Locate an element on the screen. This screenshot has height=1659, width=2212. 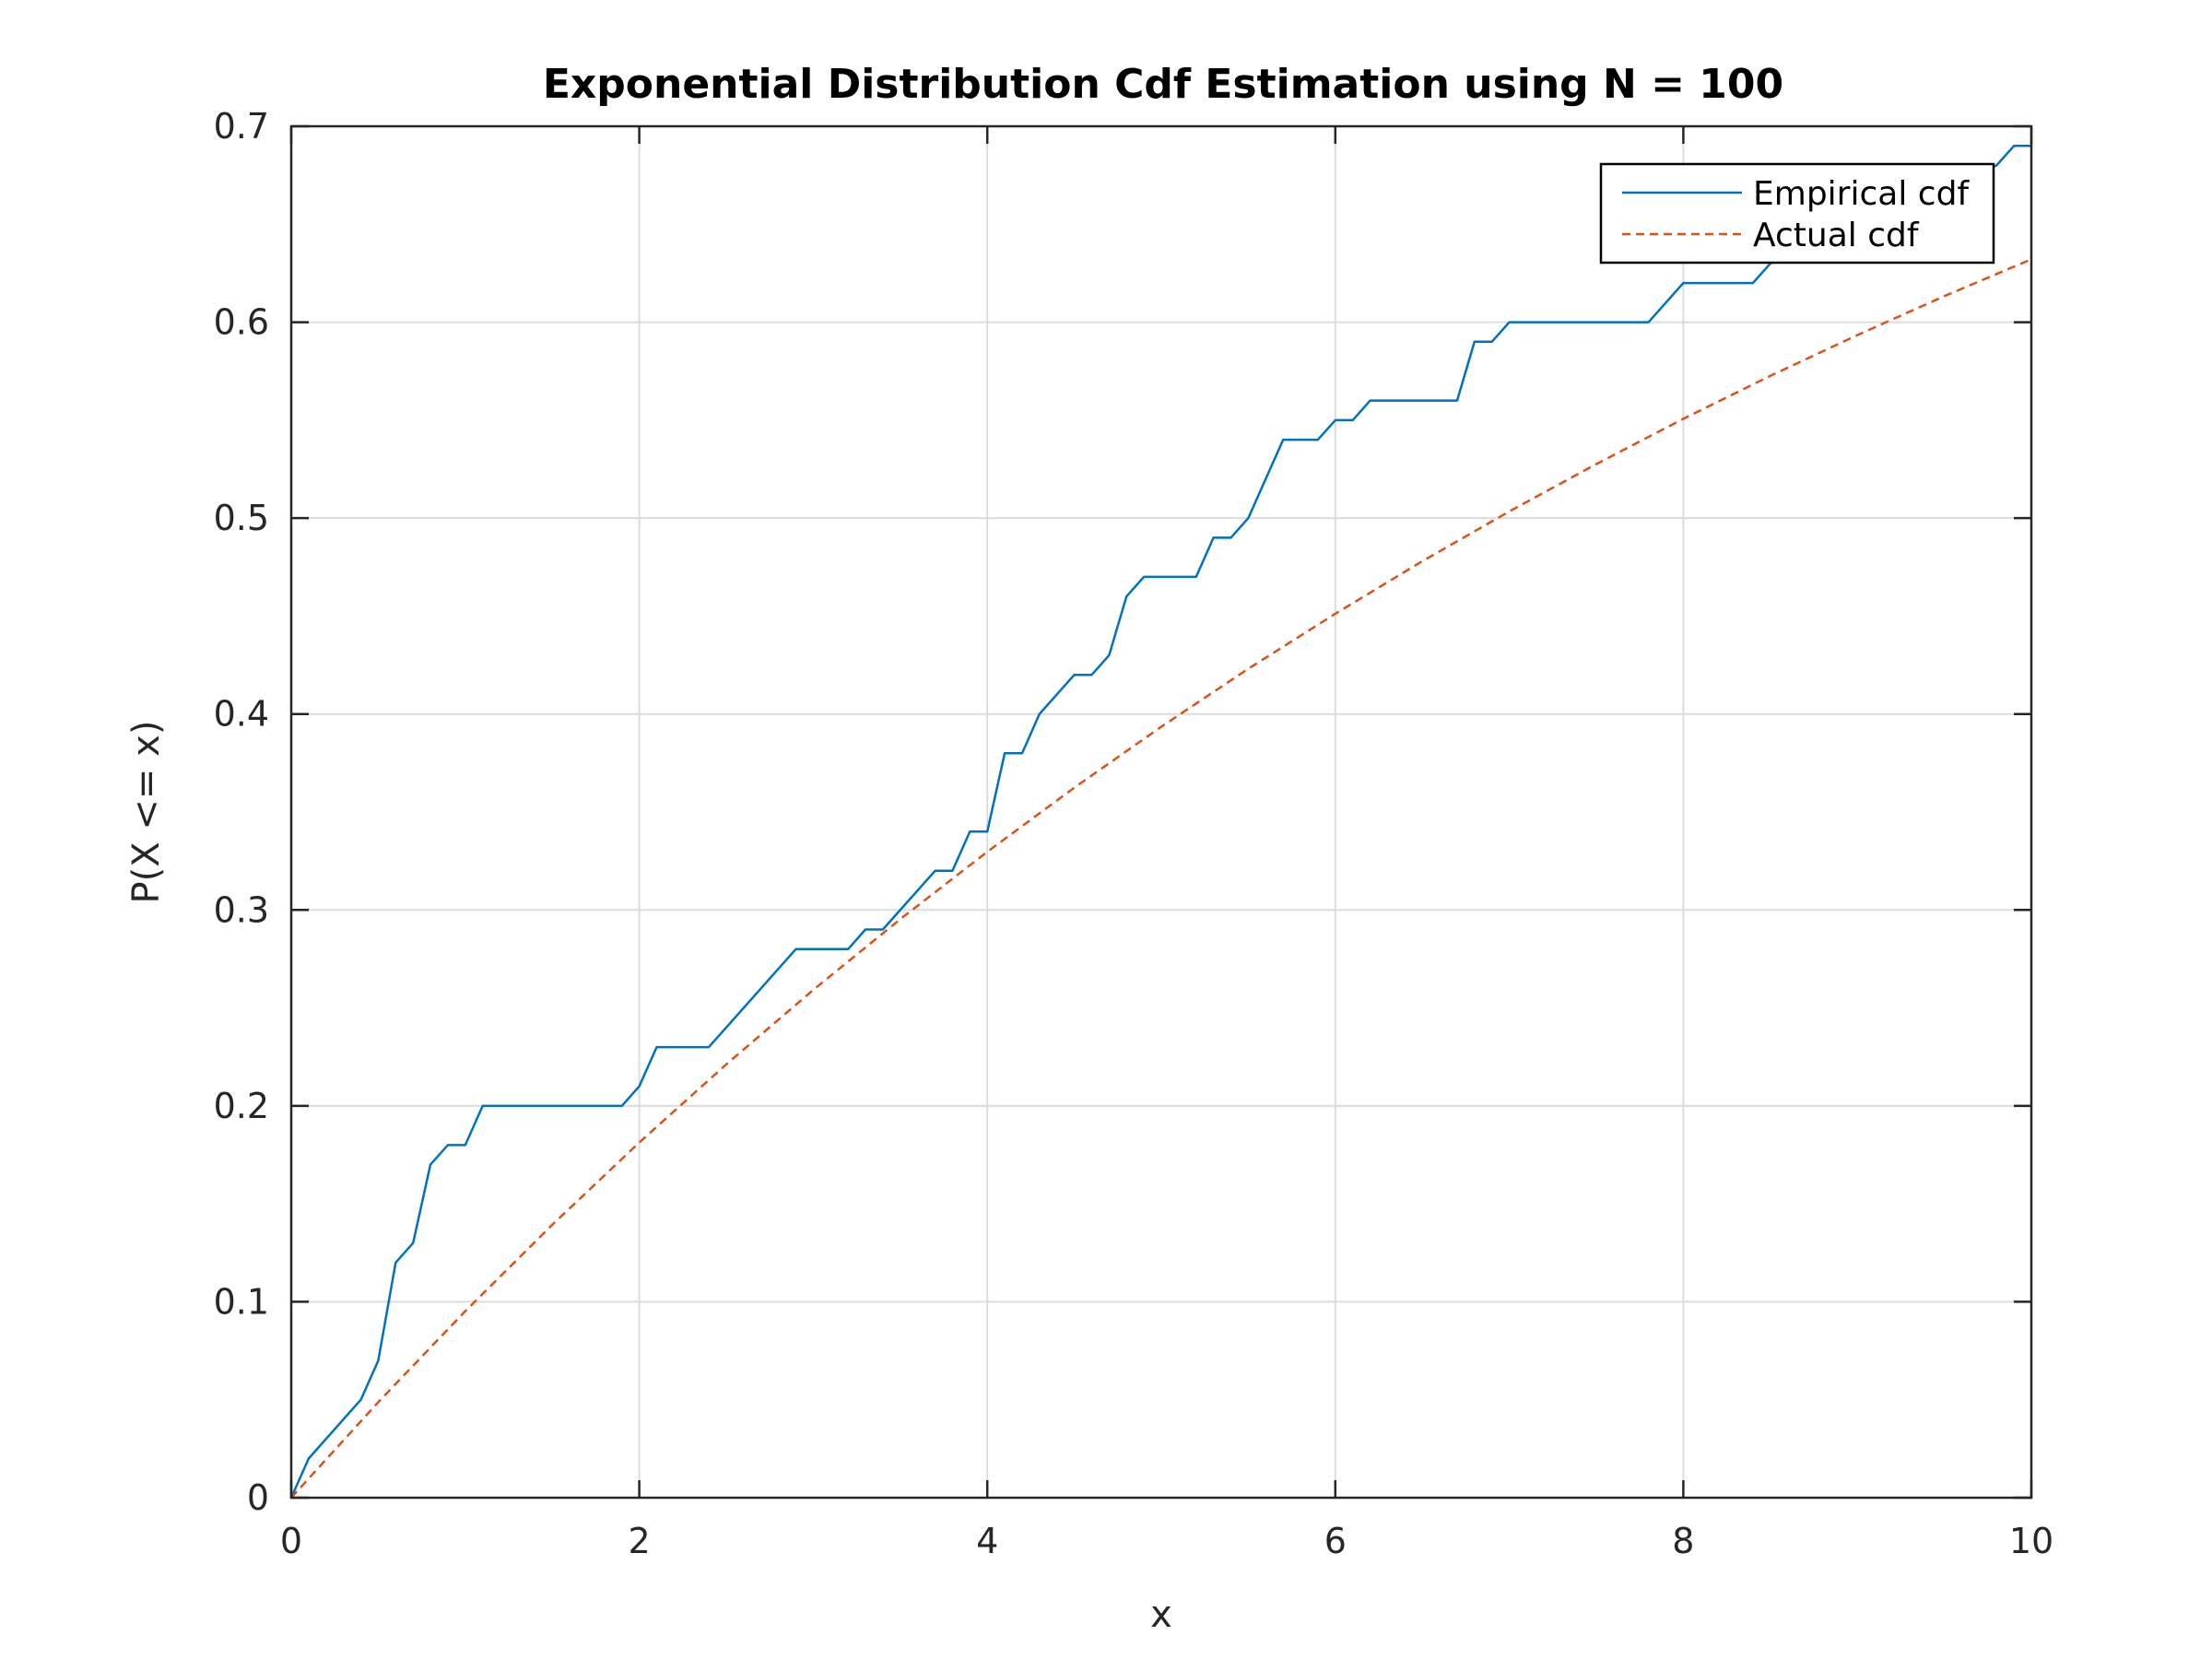
x-tick-label: 8 is located at coordinates (1683, 1541).